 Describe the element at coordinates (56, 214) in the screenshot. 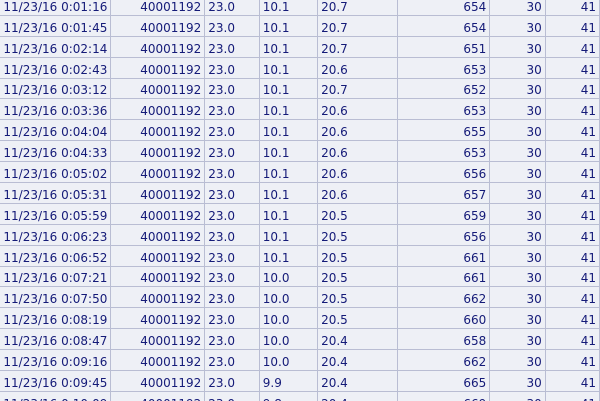

I see `timestamp-cell: 11/23/16 0:05:59` at that location.